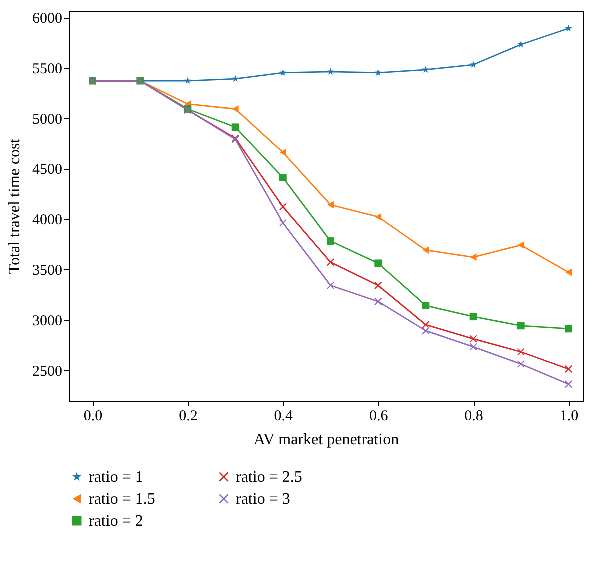 The image size is (616, 561). What do you see at coordinates (269, 477) in the screenshot?
I see `legend-label: ratio = 2.5` at bounding box center [269, 477].